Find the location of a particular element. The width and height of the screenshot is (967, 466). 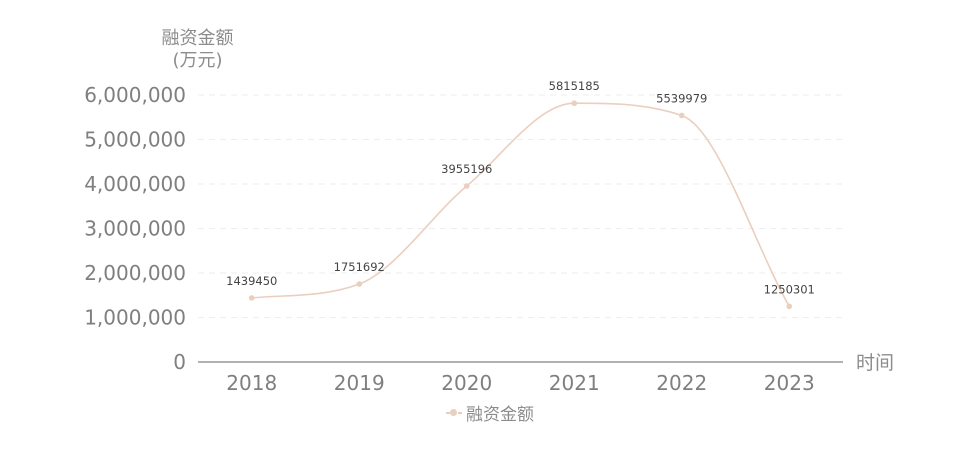

y-axis-title: 融资金额 (万元) is located at coordinates (197, 50).